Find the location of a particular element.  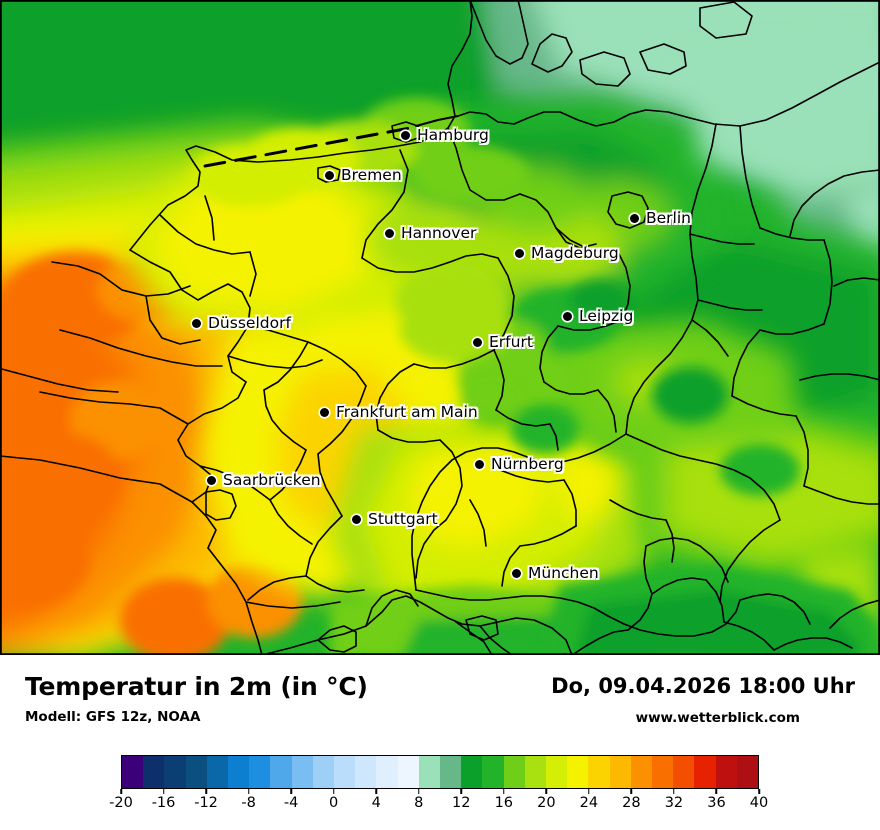

colorbar-tick-label: 20 is located at coordinates (546, 803).